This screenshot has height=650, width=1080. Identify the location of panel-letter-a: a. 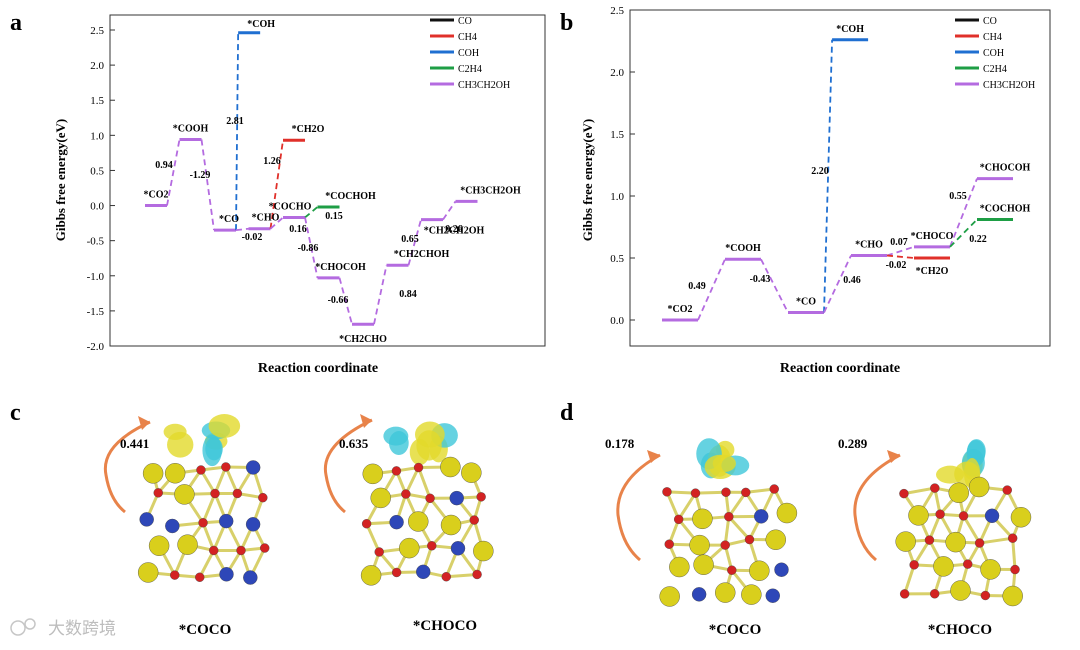
(16, 23).